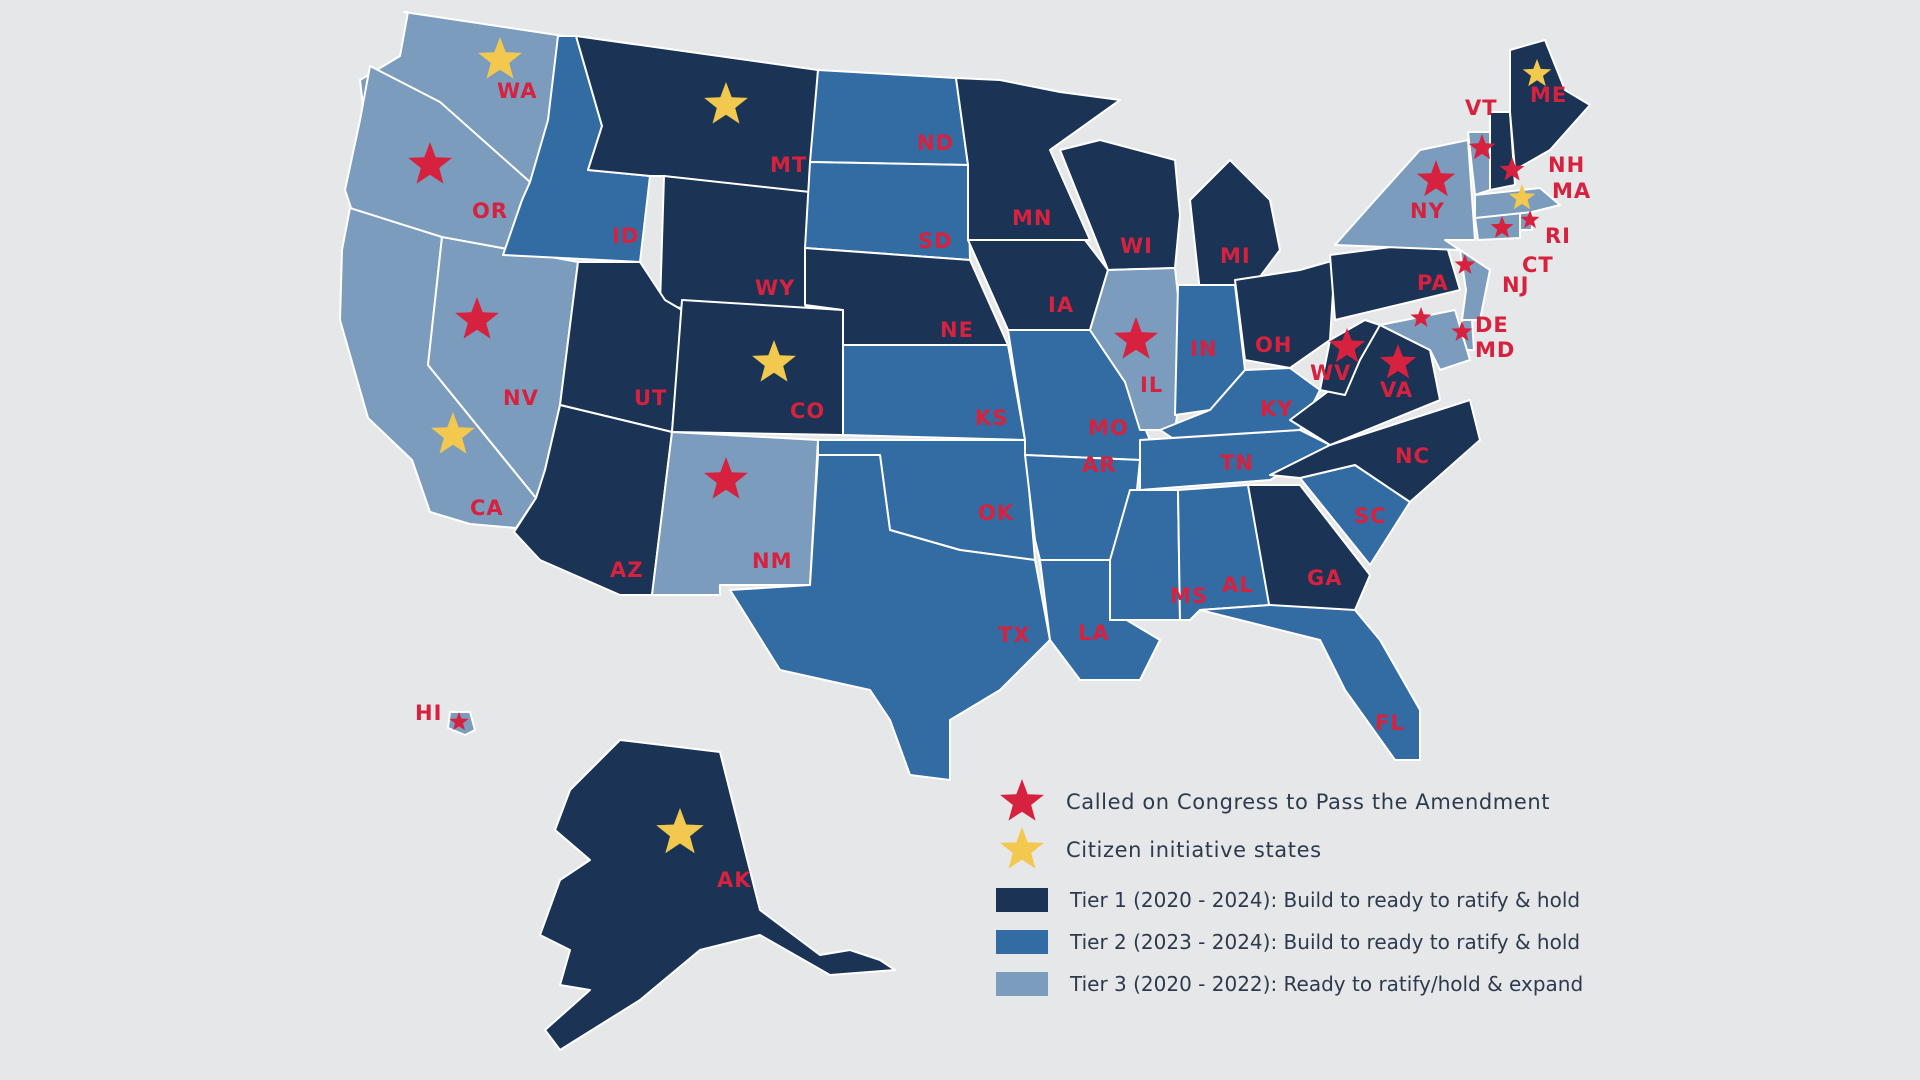 This screenshot has width=1920, height=1080. What do you see at coordinates (772, 561) in the screenshot?
I see `state-label-nm: NM` at bounding box center [772, 561].